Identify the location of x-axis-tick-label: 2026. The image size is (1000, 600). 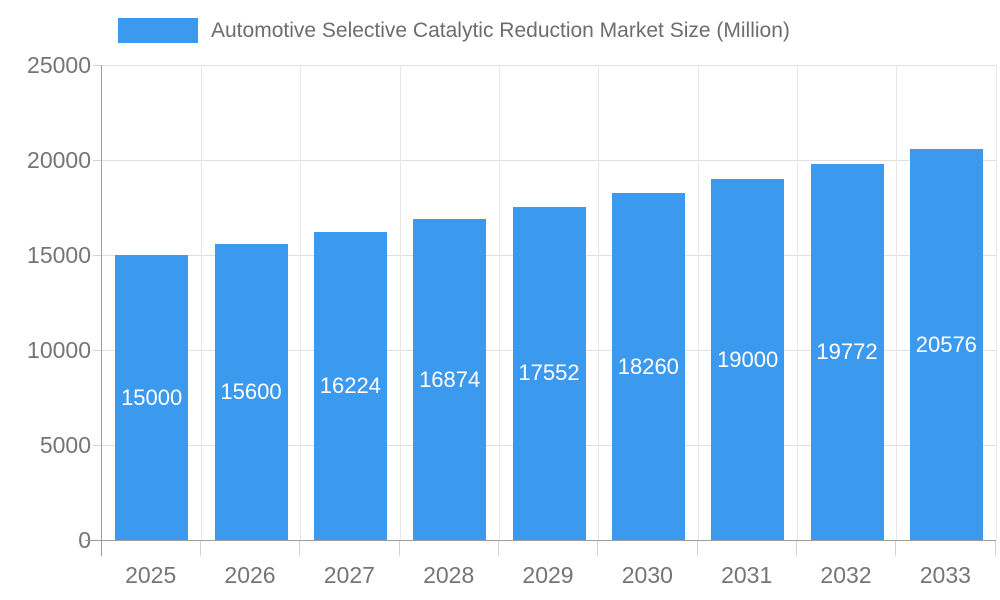
(250, 575).